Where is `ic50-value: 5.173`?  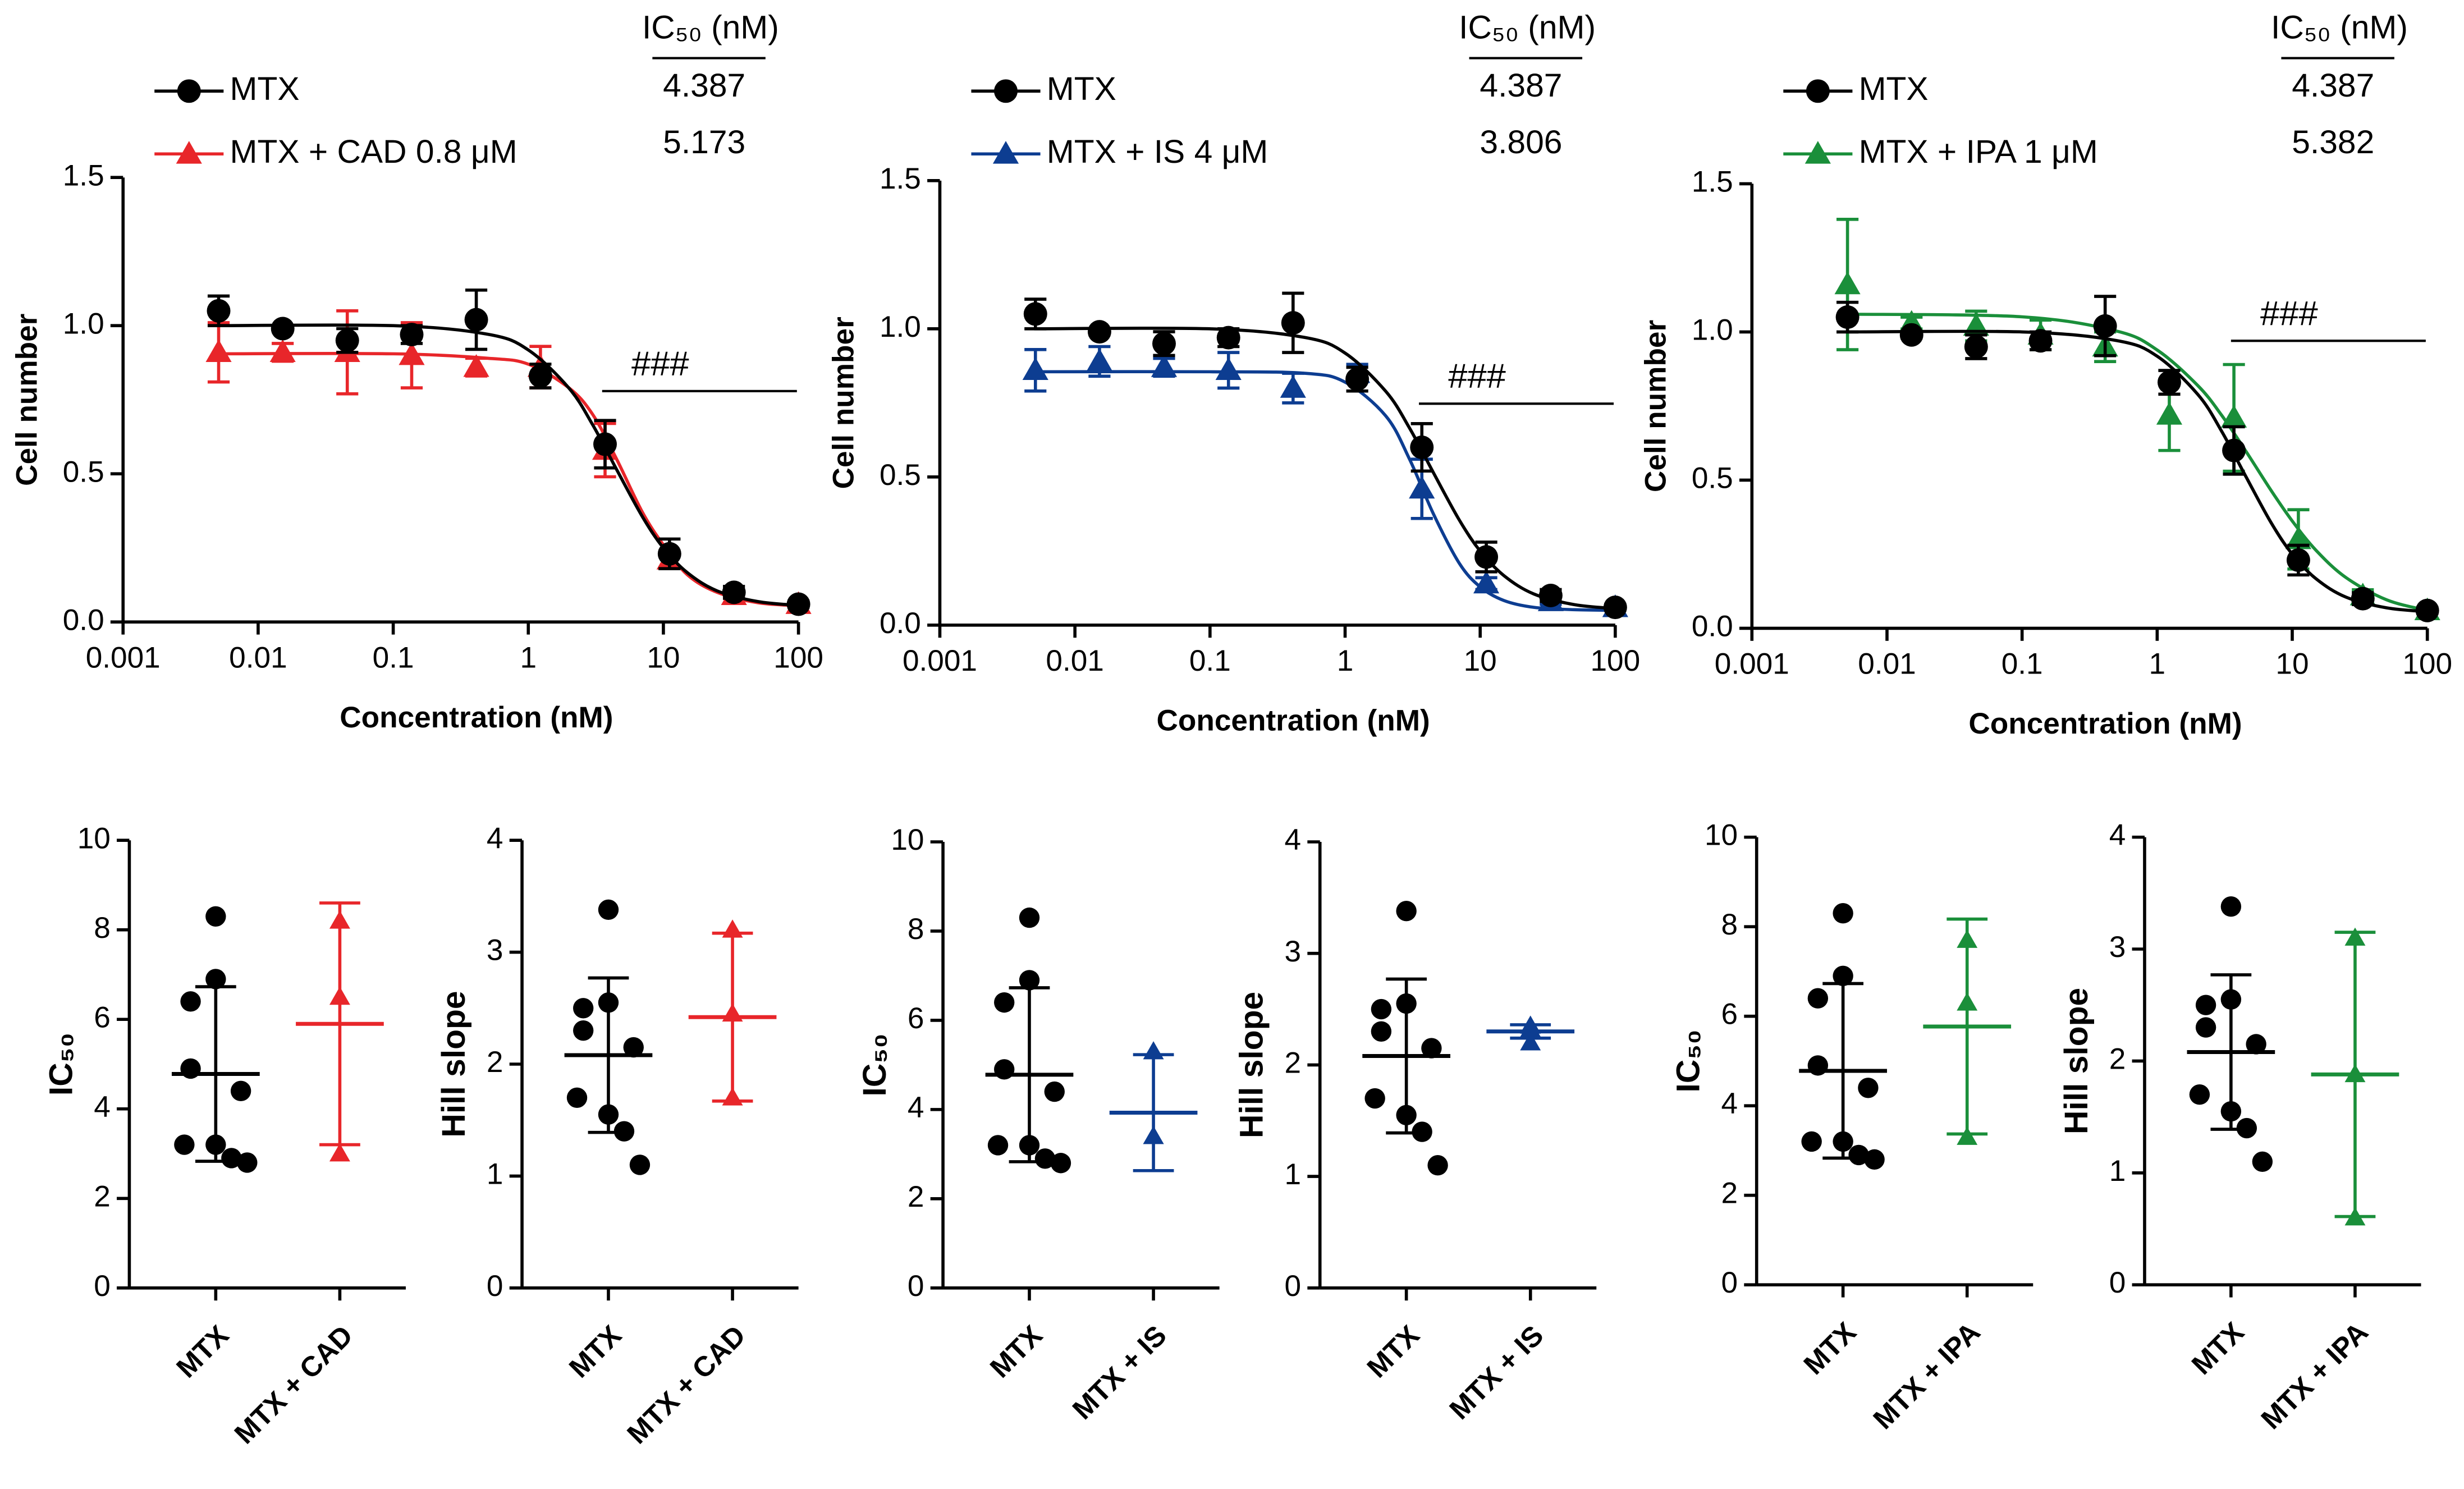 ic50-value: 5.173 is located at coordinates (704, 142).